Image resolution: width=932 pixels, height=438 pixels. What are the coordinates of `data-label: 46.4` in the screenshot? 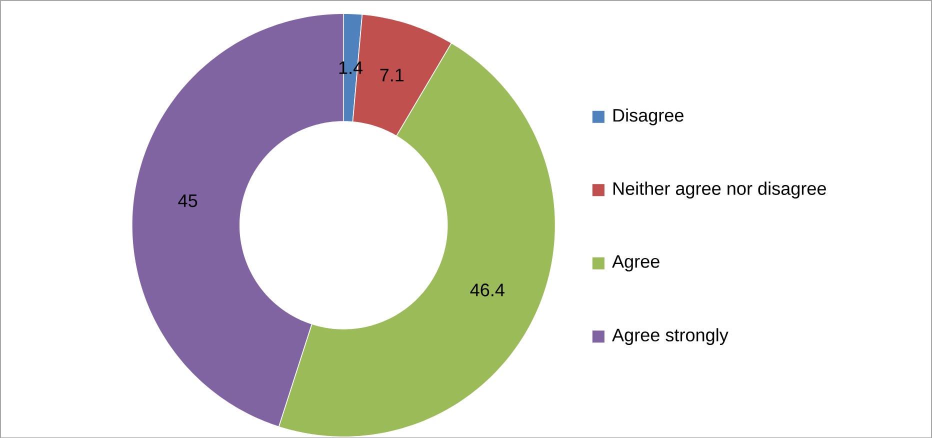 It's located at (487, 289).